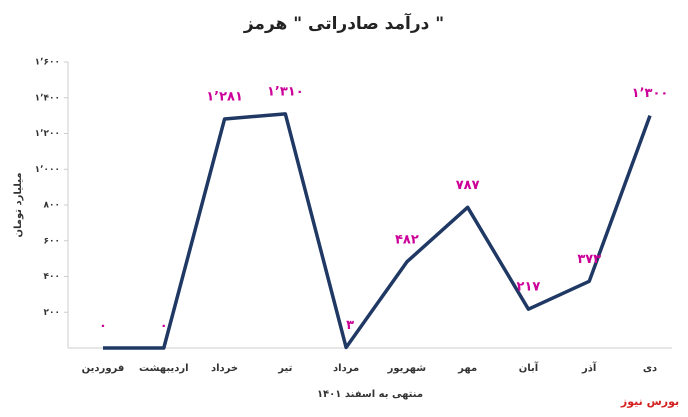 This screenshot has width=688, height=417. Describe the element at coordinates (650, 368) in the screenshot. I see `x-tick-label: دی` at that location.